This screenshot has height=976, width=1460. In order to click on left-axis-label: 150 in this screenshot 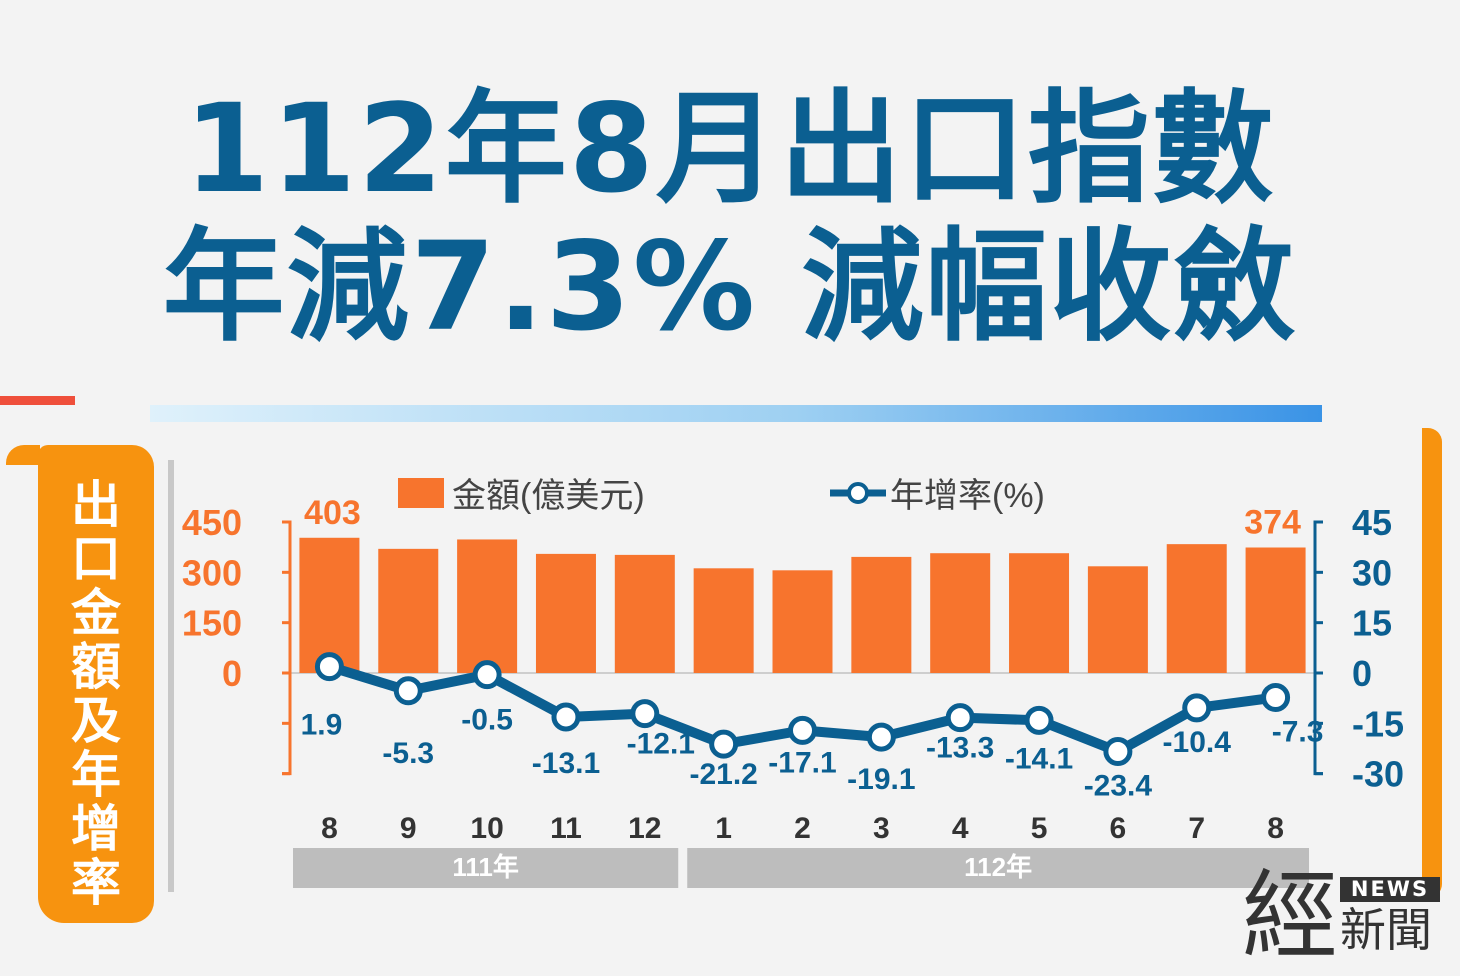, I will do `click(212, 623)`.